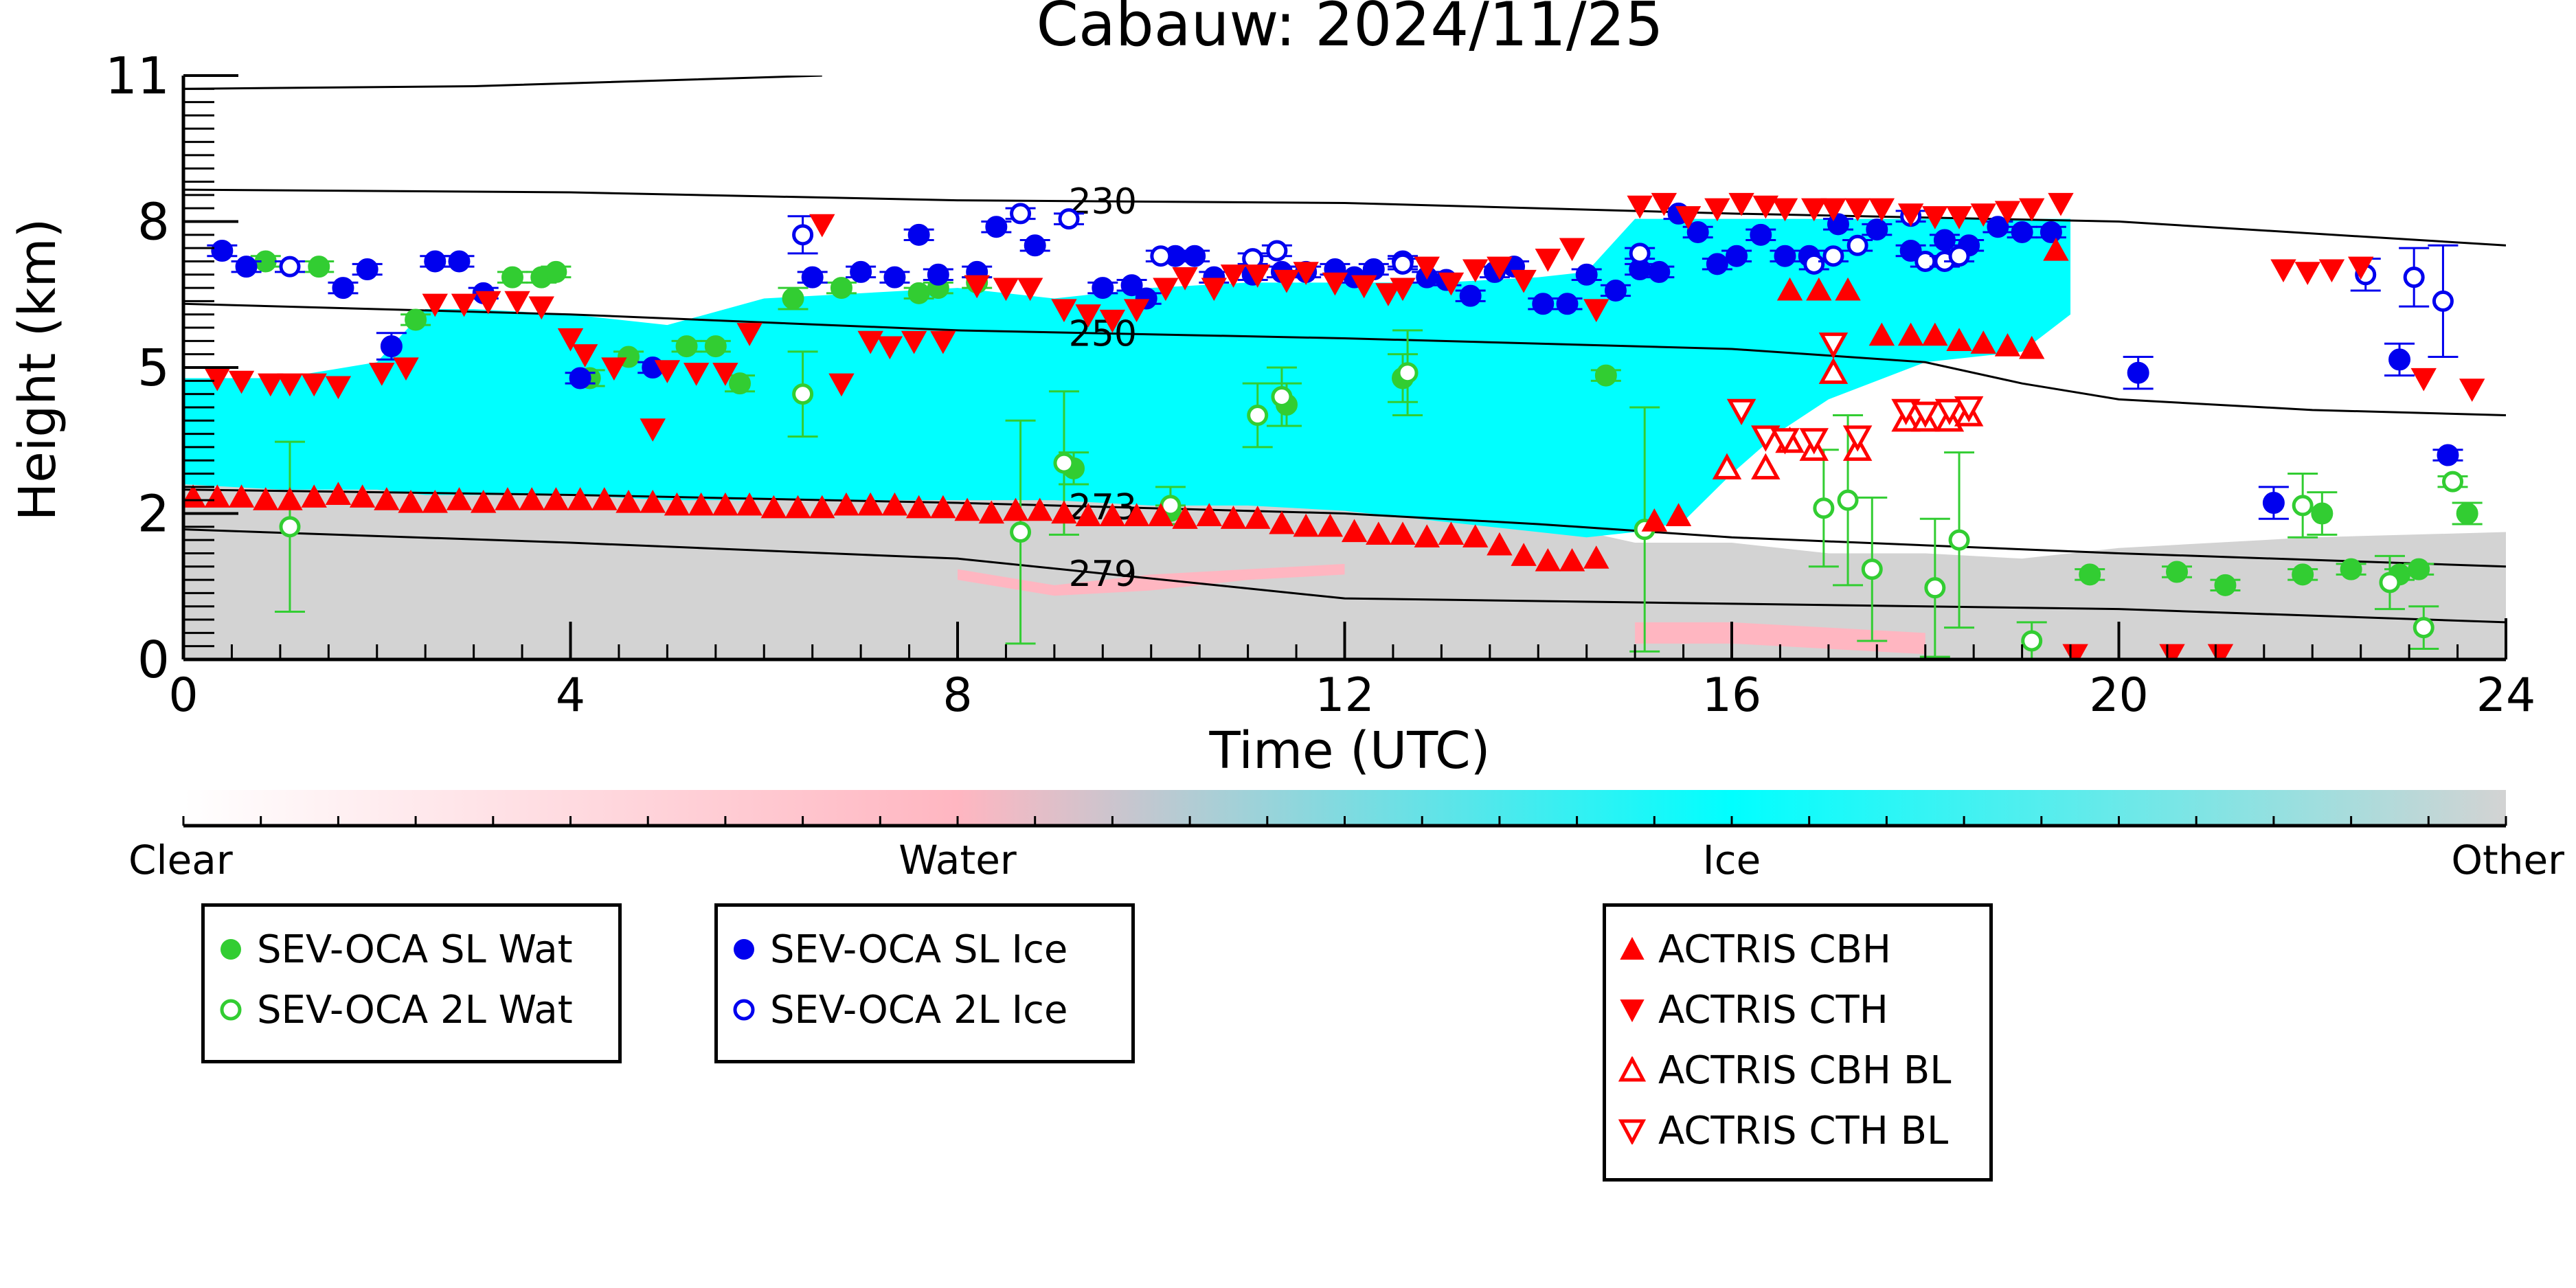 This screenshot has width=2576, height=1288. What do you see at coordinates (137, 76) in the screenshot?
I see `y-tick-label: 11` at bounding box center [137, 76].